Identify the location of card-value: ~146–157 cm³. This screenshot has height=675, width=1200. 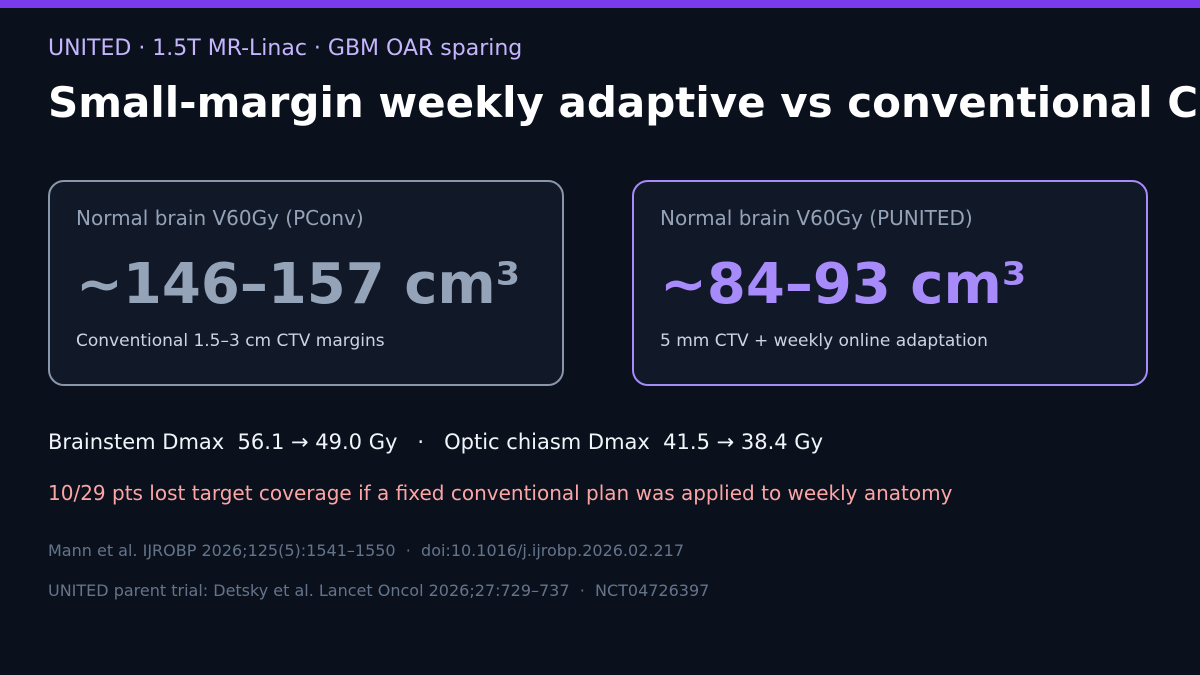
(298, 284).